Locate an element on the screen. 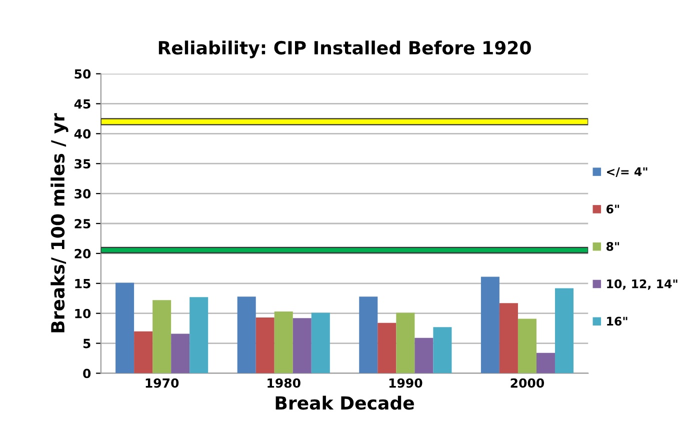  y-tick-label: 20 is located at coordinates (82, 253).